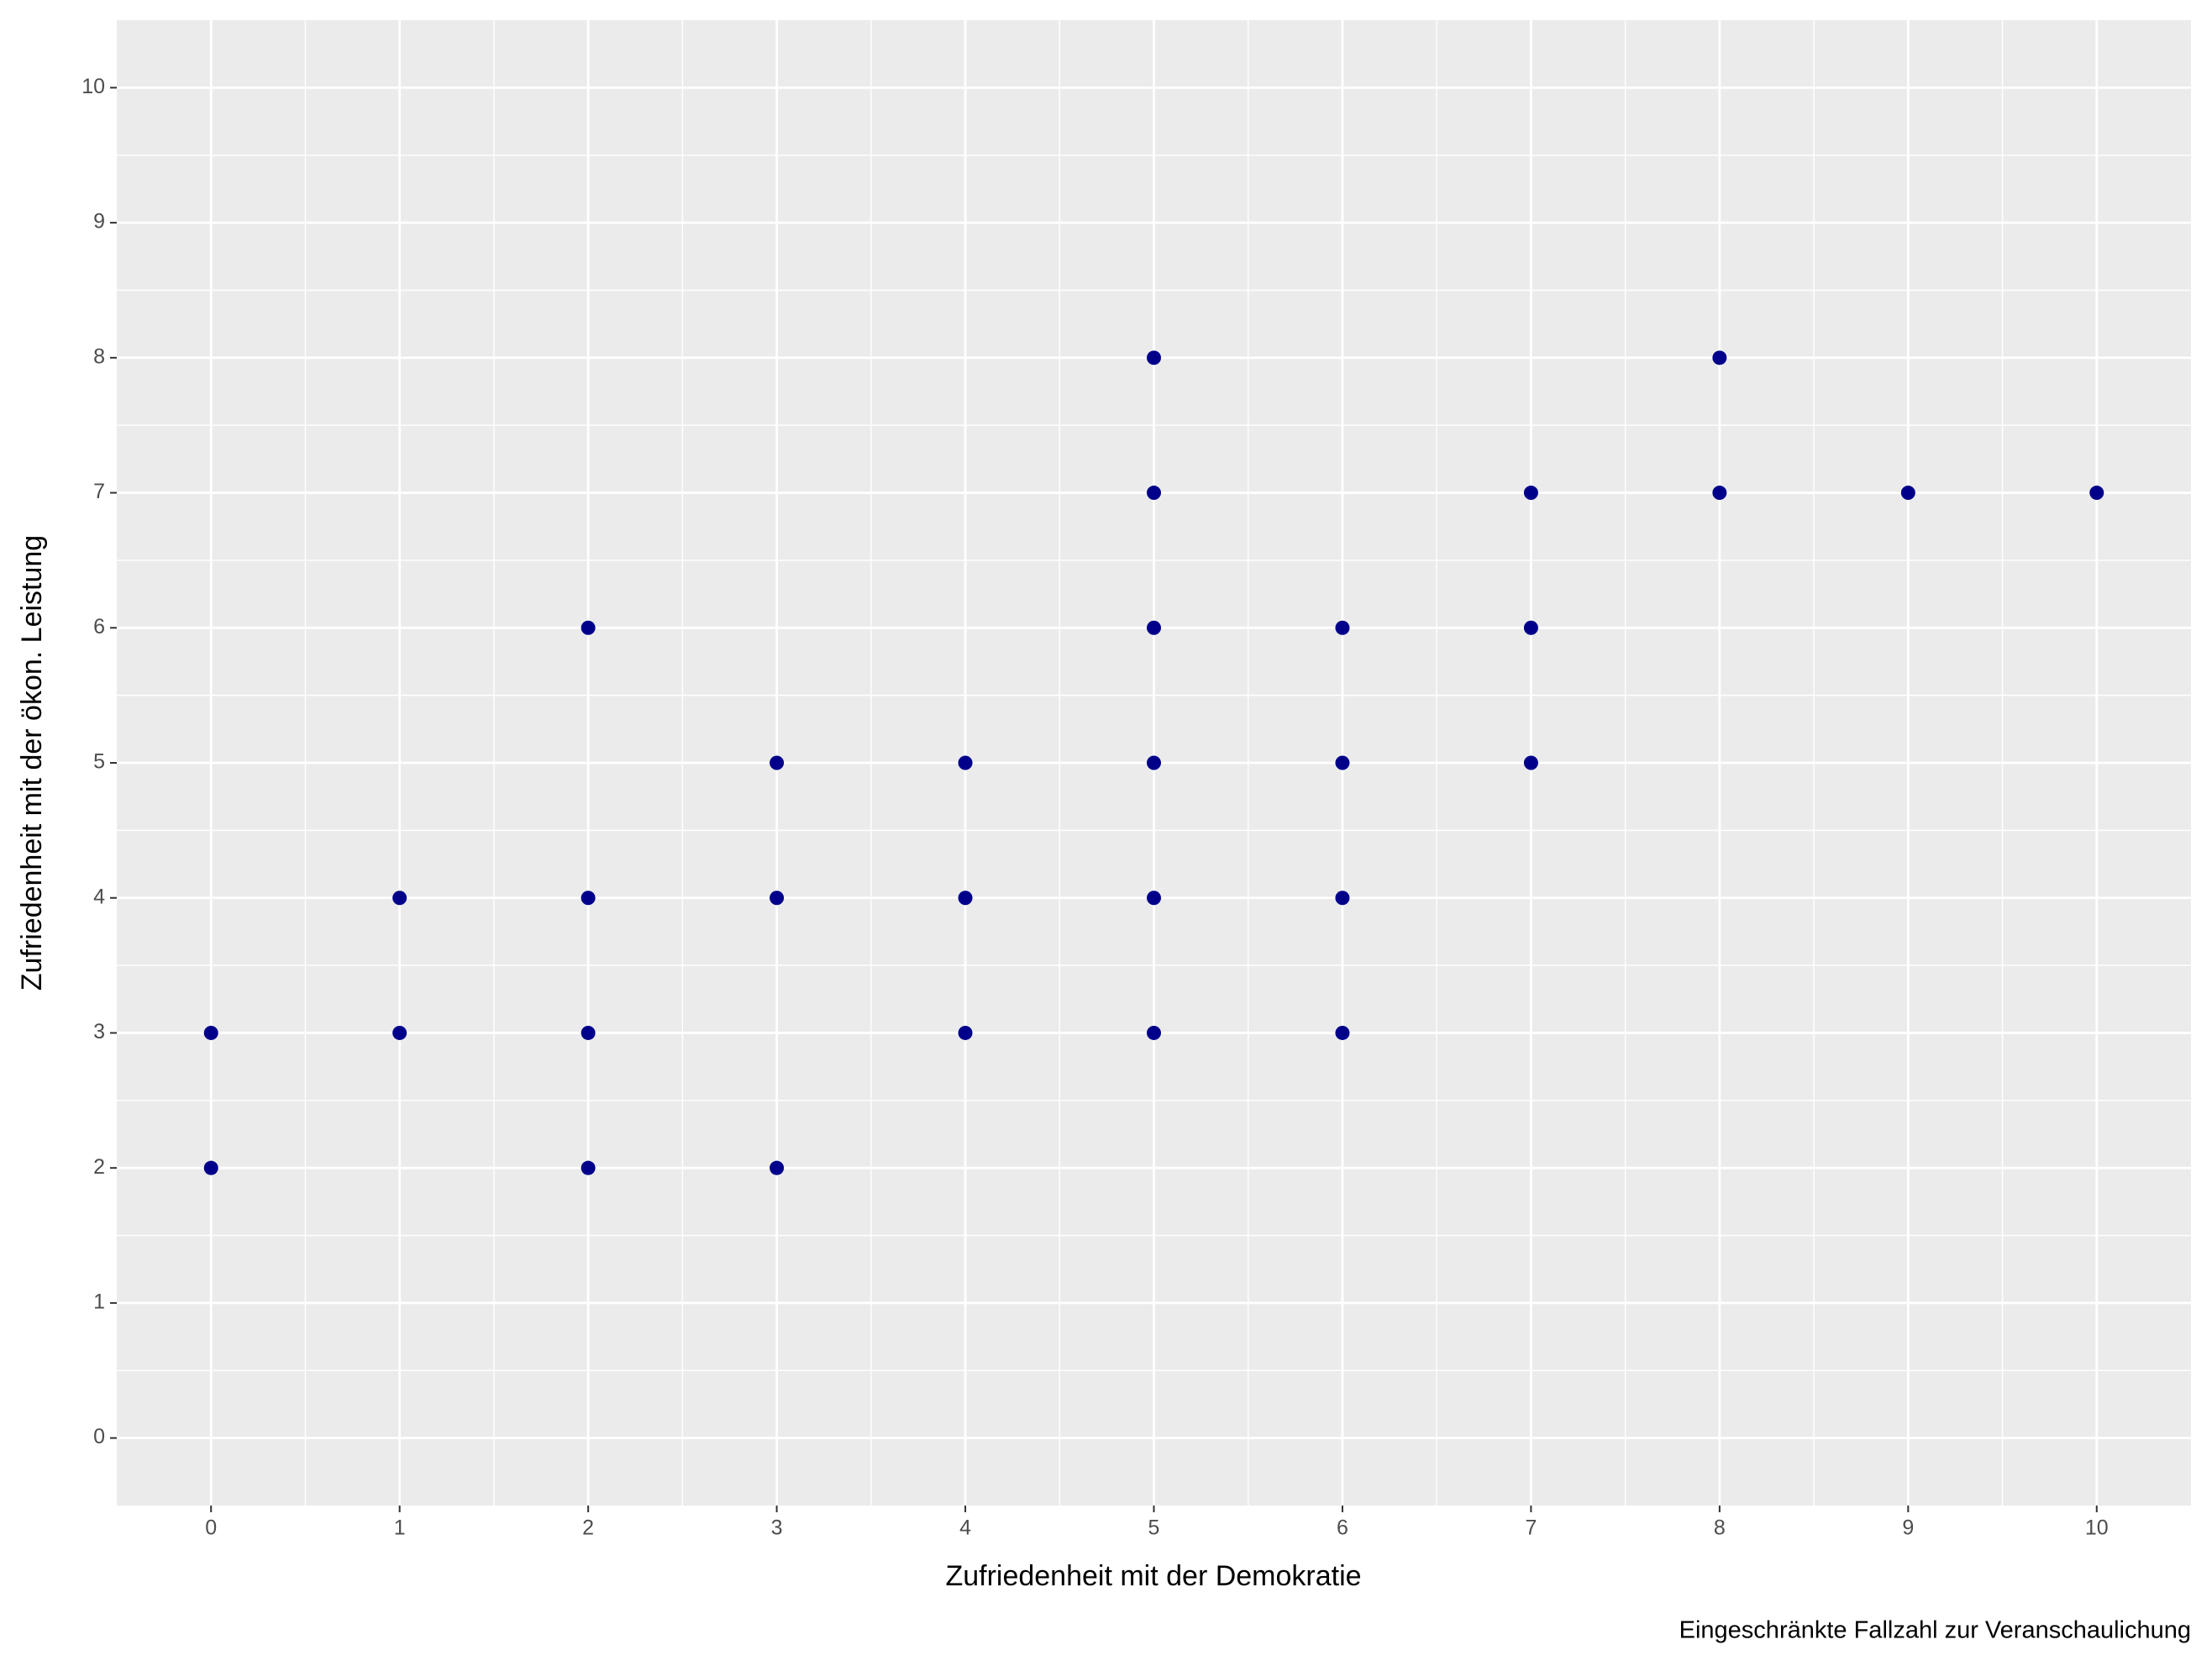  I want to click on y-tick-label: 10, so click(93, 86).